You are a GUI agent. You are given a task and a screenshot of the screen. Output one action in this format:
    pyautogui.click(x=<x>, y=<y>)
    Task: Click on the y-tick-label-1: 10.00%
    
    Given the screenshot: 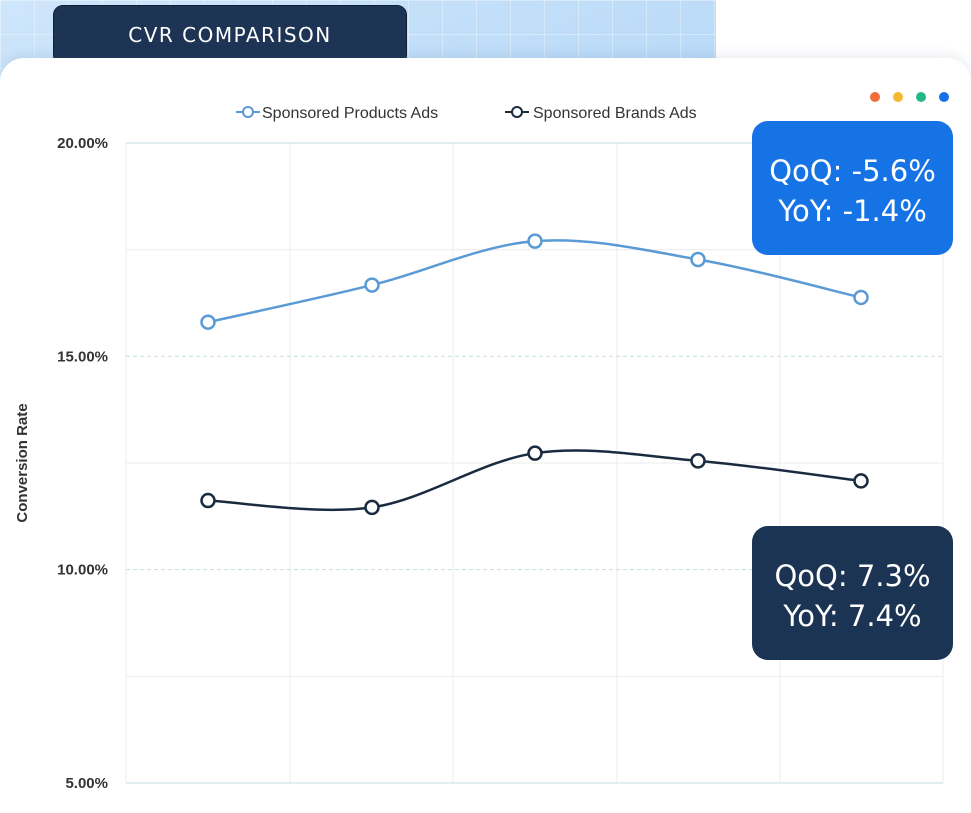 What is the action you would take?
    pyautogui.click(x=82, y=570)
    